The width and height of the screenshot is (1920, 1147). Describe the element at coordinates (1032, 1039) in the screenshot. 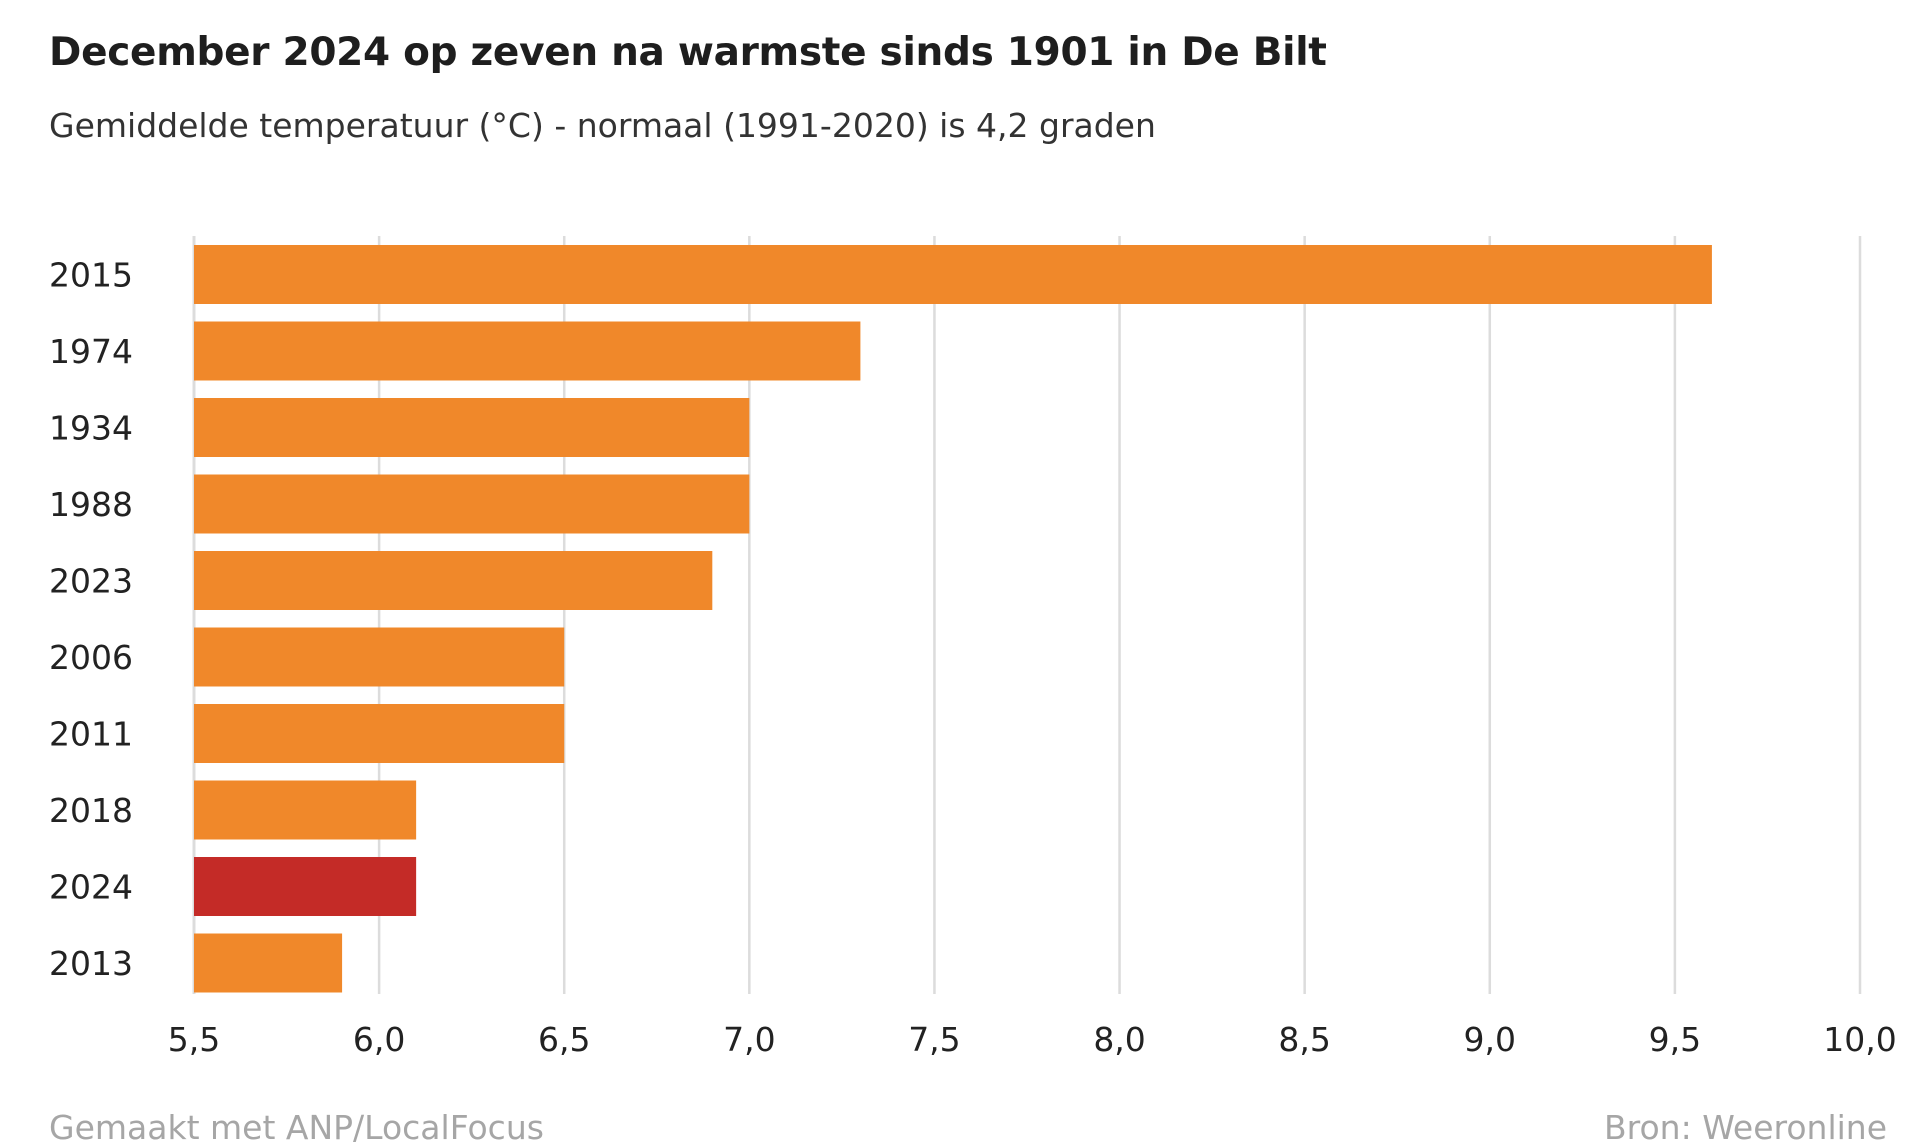

I see `x-tick-labels: 5,5 6,0 6,5 7,0 7,5 8,0 8,5 9,0 9,5 10,0` at that location.